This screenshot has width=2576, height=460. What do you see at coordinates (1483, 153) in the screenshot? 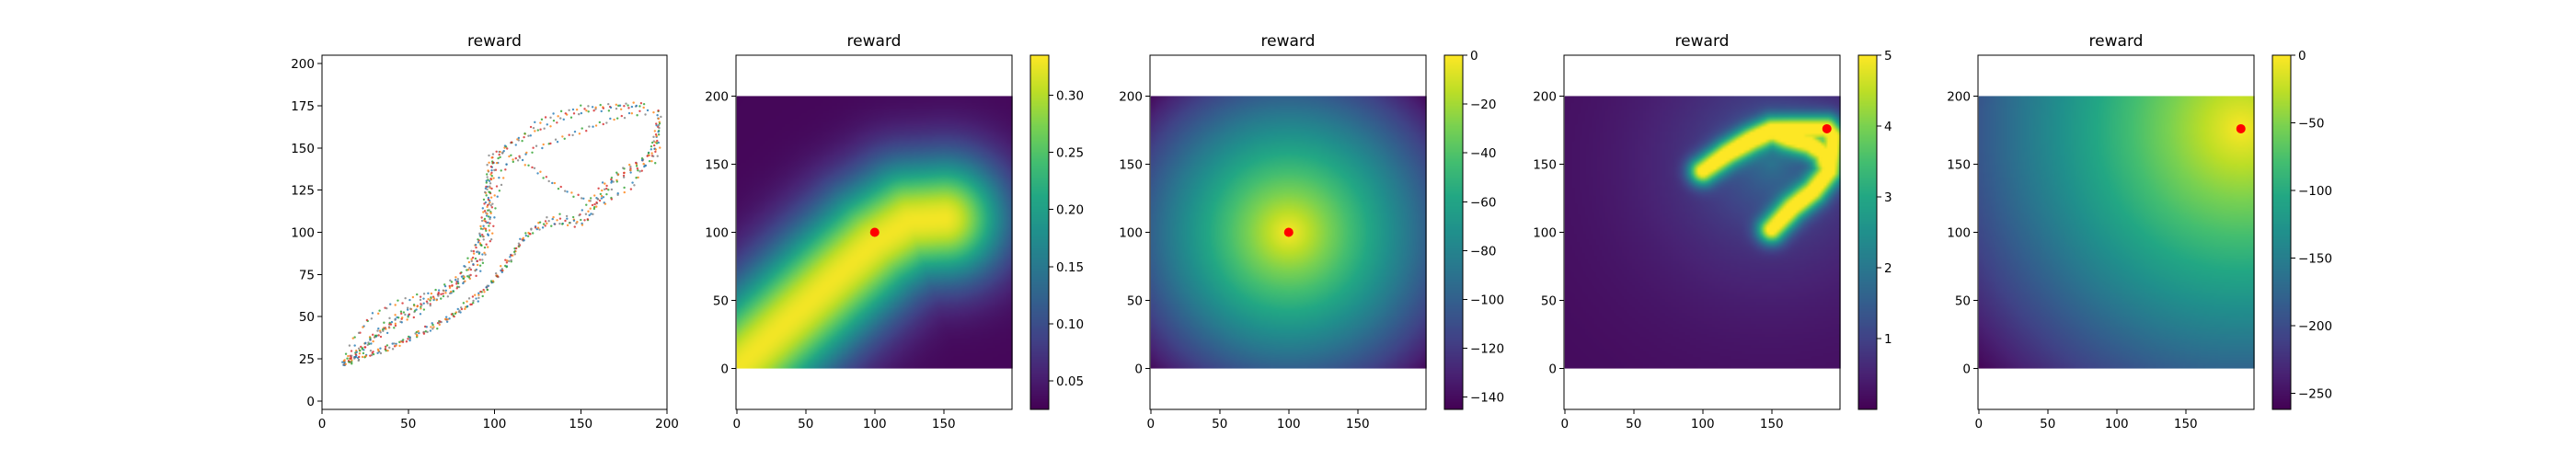
I see `colorbar-tick-label: −40` at bounding box center [1483, 153].